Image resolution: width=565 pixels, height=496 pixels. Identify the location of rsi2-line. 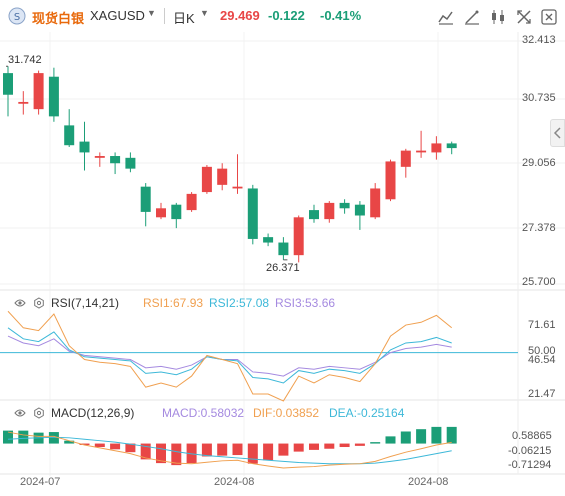
(229, 355).